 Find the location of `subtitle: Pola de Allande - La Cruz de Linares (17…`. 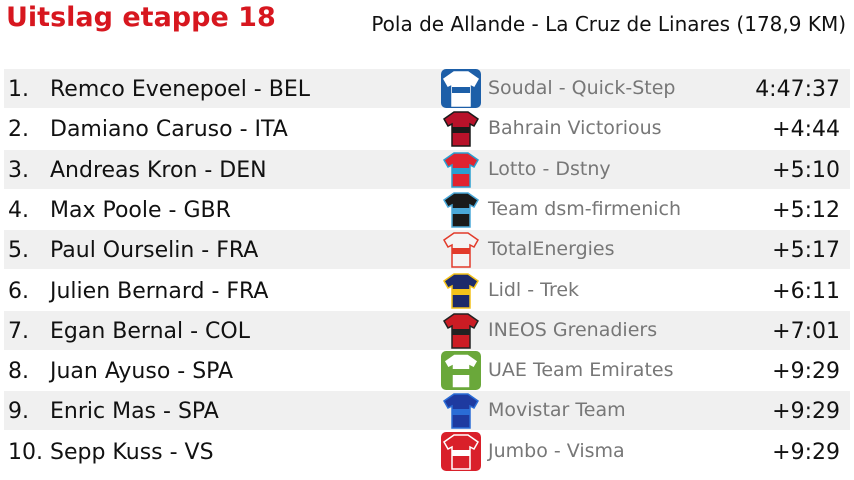

subtitle: Pola de Allande - La Cruz de Linares (17… is located at coordinates (608, 24).